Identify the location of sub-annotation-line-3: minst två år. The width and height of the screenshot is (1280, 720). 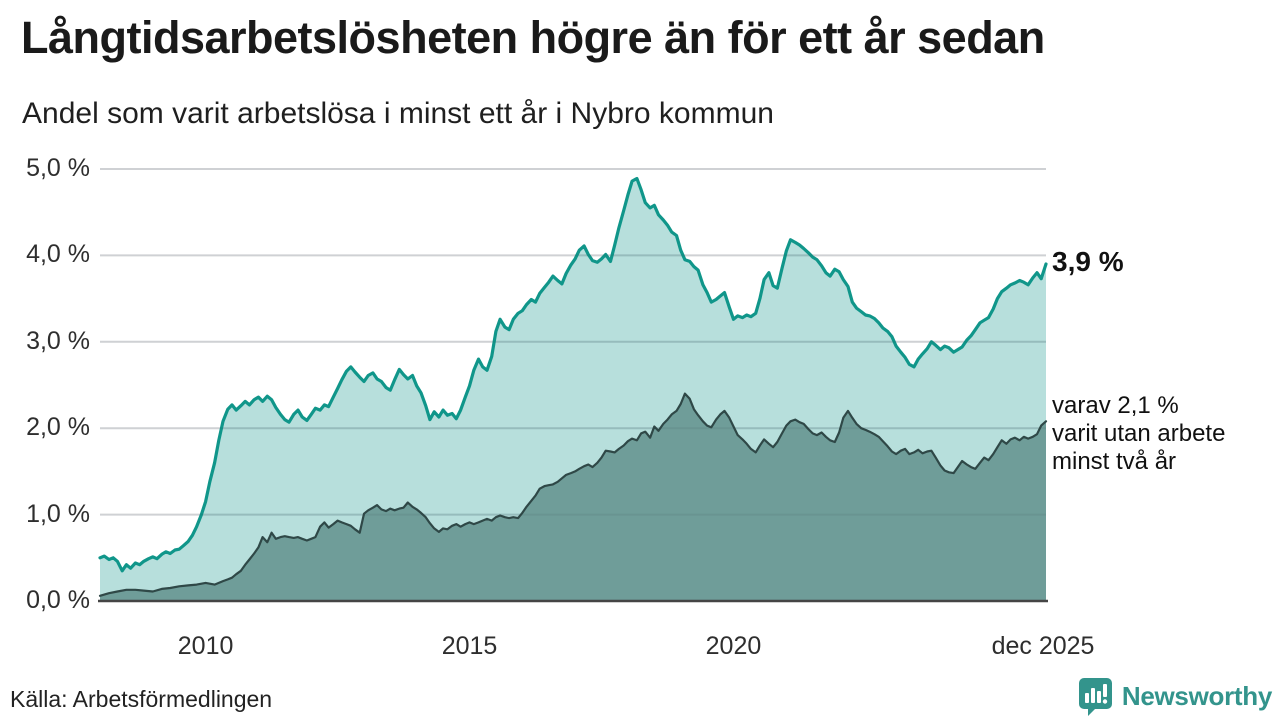
(1114, 461).